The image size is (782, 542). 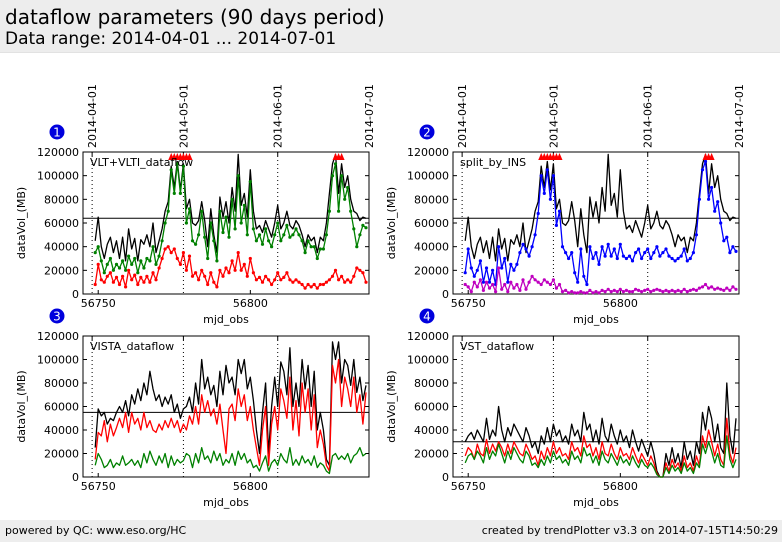 What do you see at coordinates (92, 116) in the screenshot?
I see `date-tick-label: 2014-04-01` at bounding box center [92, 116].